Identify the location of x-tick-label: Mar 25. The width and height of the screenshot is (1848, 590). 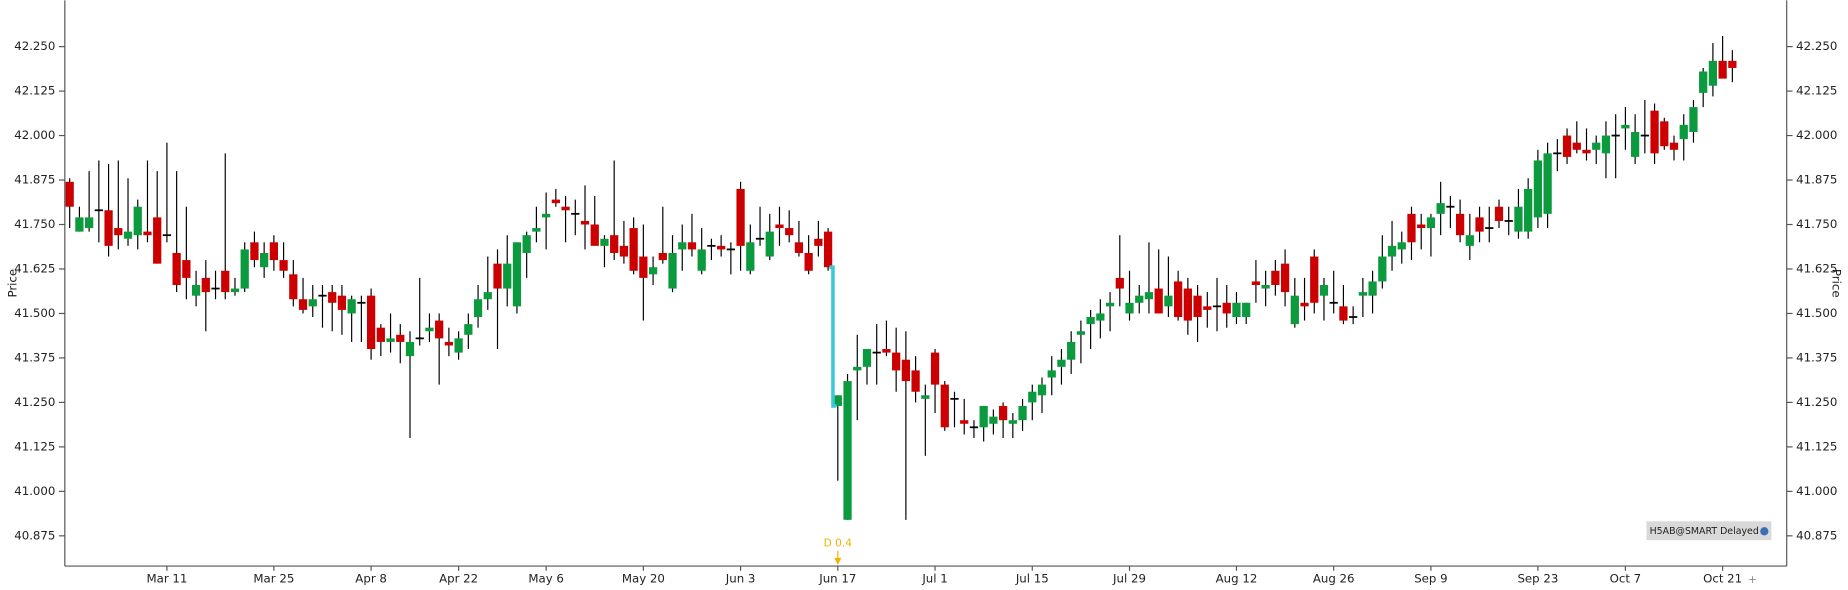
(273, 579).